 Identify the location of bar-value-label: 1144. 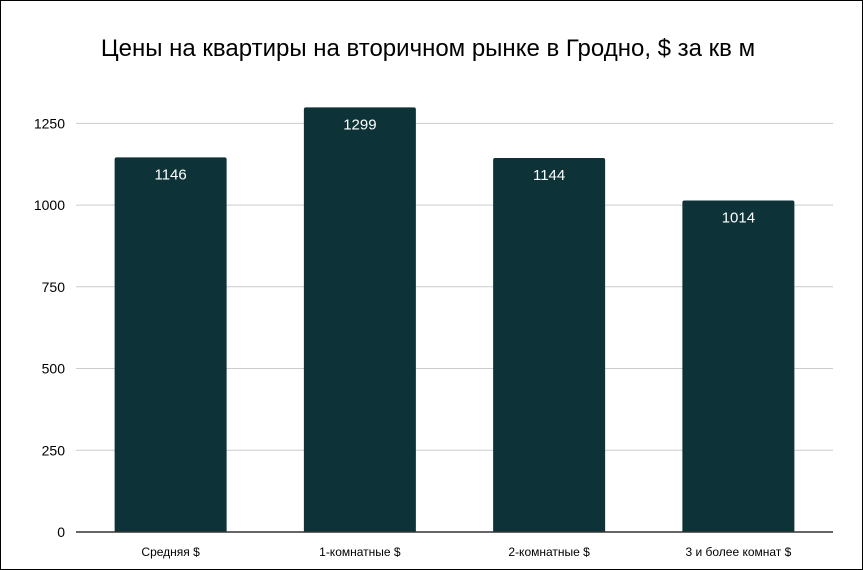
(549, 175).